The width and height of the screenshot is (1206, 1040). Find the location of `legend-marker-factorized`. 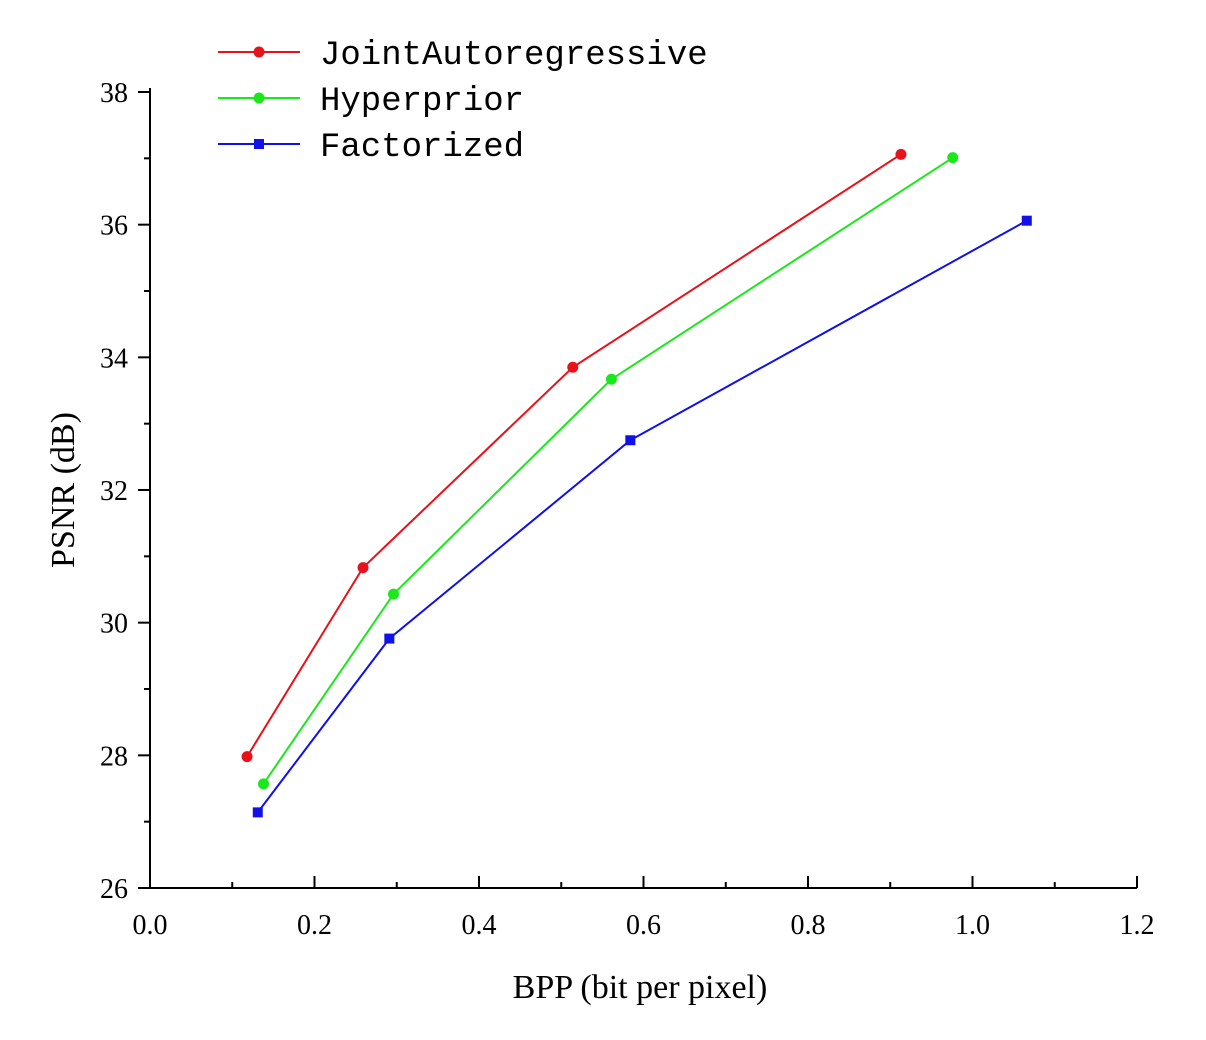

legend-marker-factorized is located at coordinates (259, 144).